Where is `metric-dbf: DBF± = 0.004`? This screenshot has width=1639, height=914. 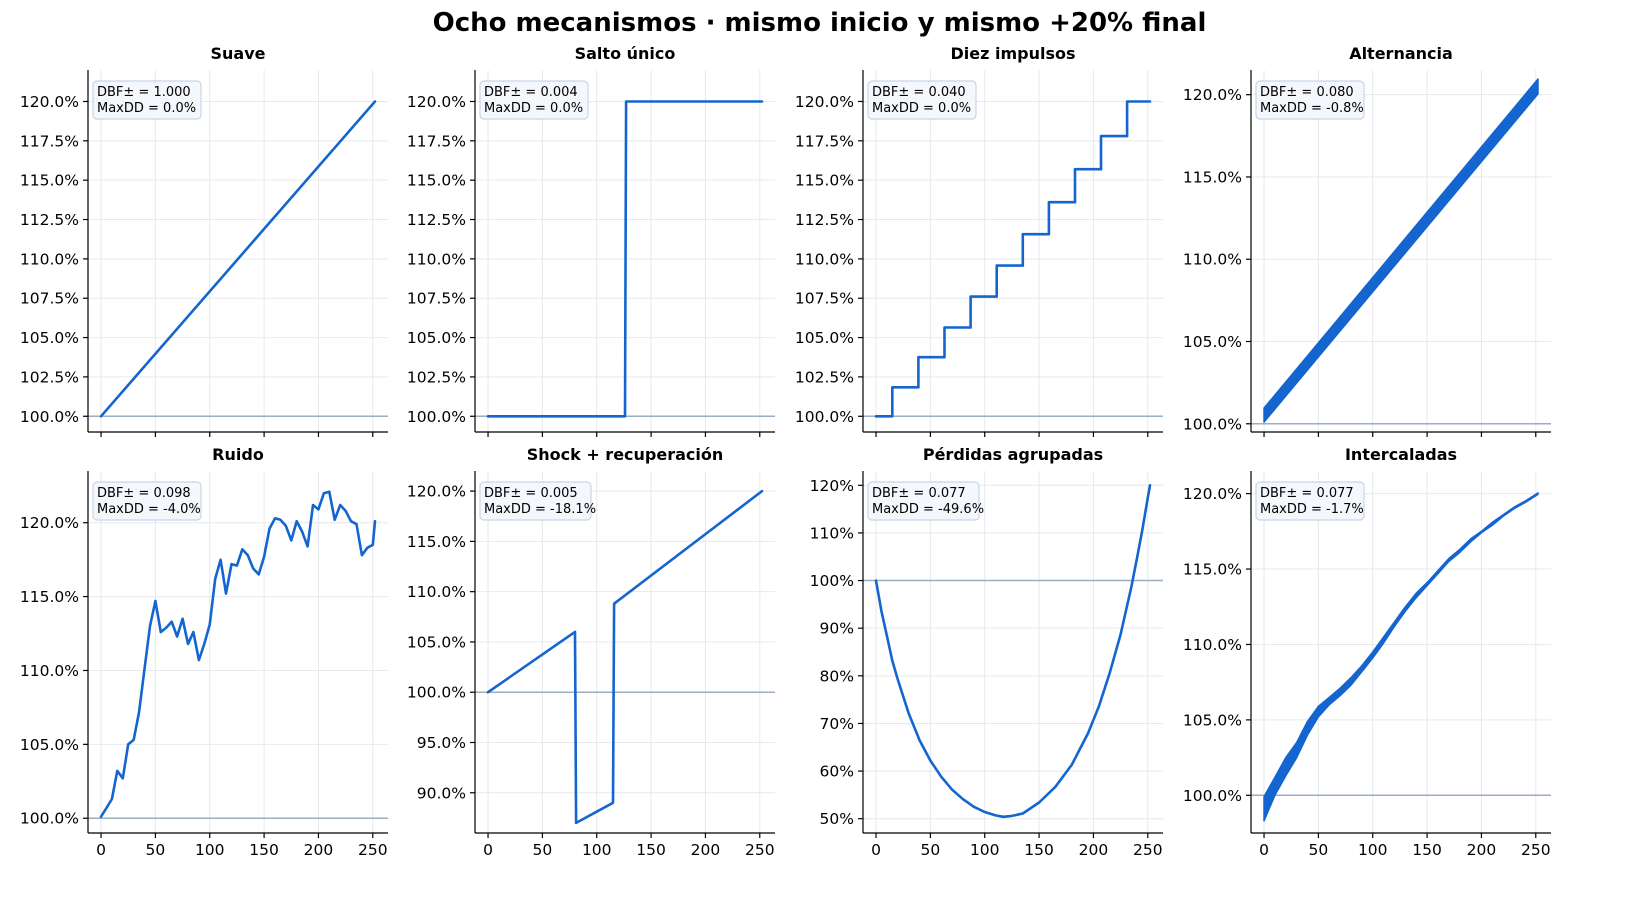
metric-dbf: DBF± = 0.004 is located at coordinates (531, 92).